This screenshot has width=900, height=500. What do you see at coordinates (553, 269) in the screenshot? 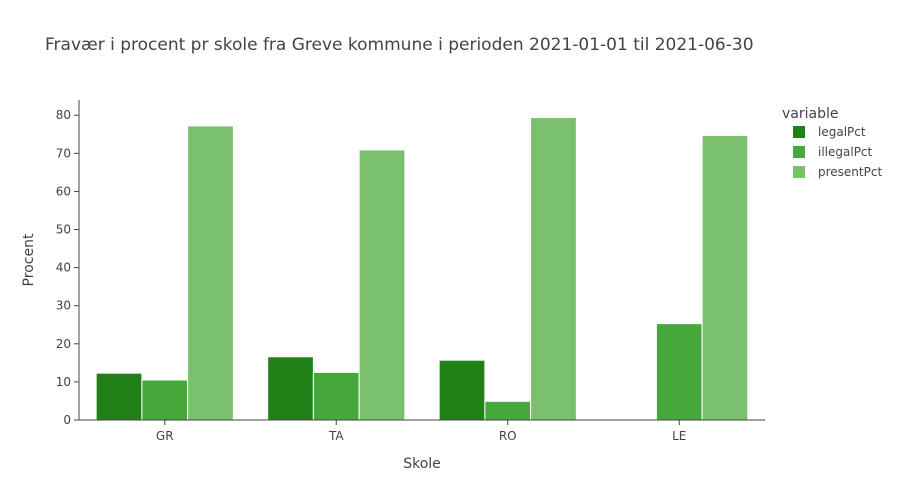
I see `bar-presentPct-RO` at bounding box center [553, 269].